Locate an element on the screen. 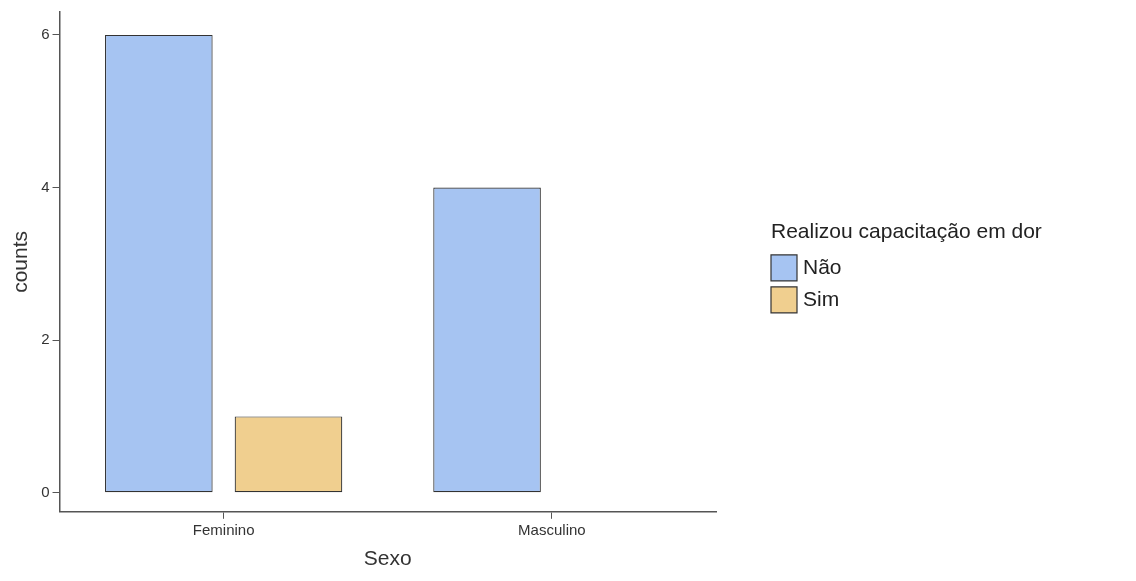 Image resolution: width=1136 pixels, height=581 pixels. y-tick-label: 4 is located at coordinates (45, 186).